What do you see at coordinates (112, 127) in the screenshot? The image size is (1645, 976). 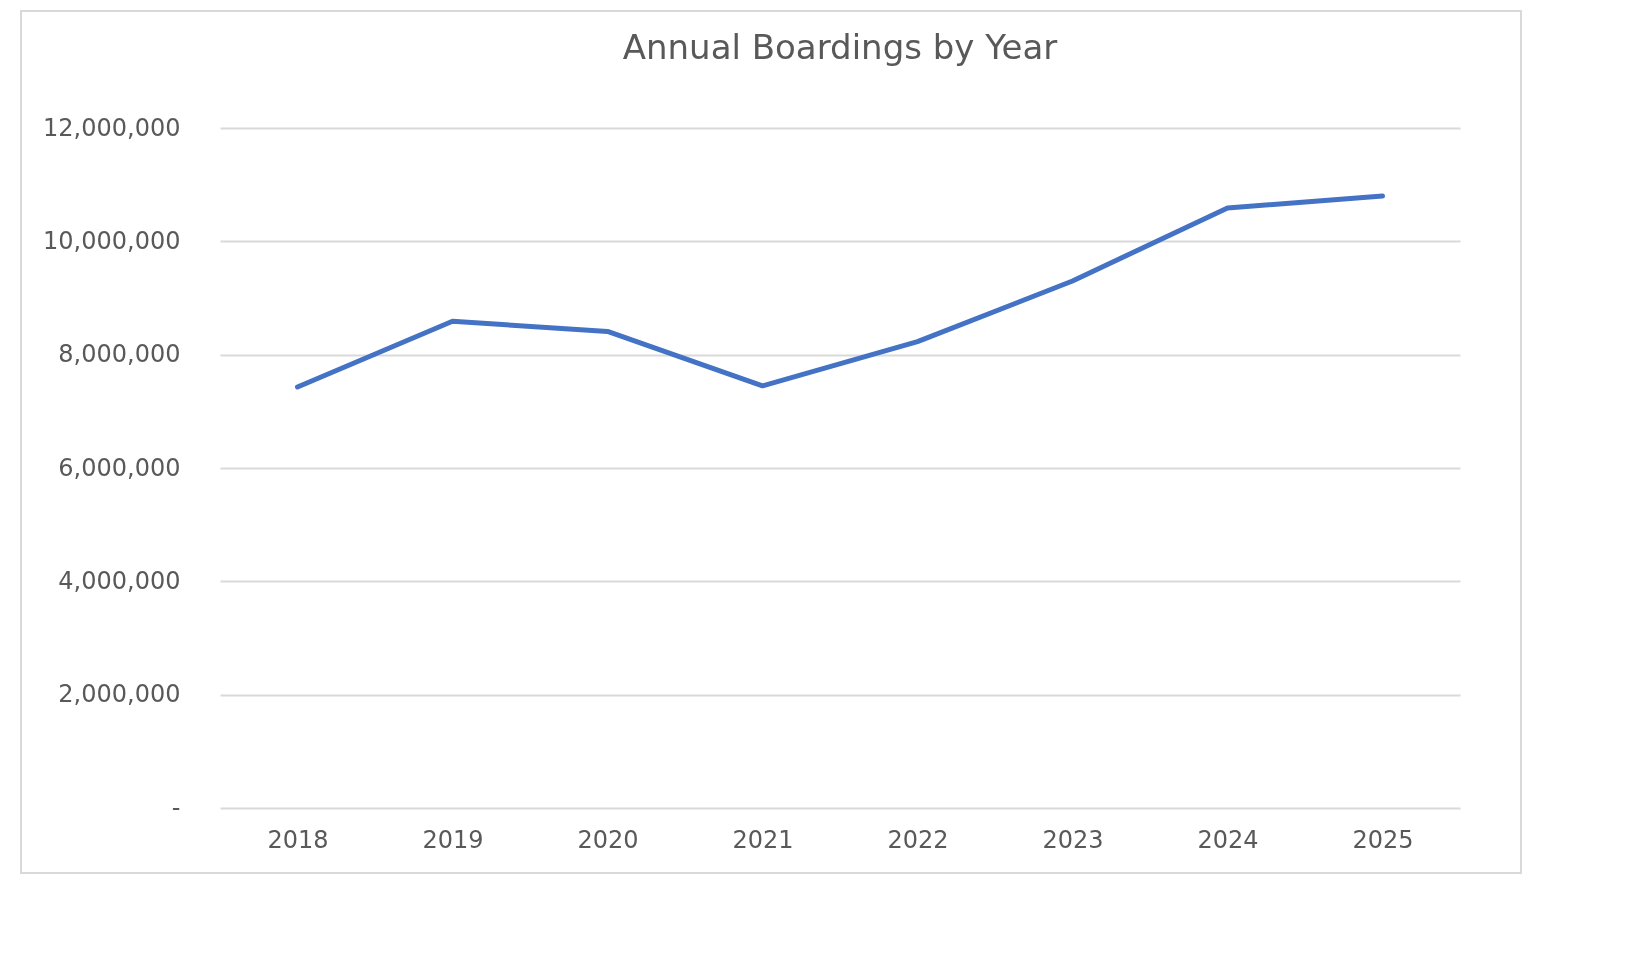 I see `y-tick-label: 12,000,000` at bounding box center [112, 127].